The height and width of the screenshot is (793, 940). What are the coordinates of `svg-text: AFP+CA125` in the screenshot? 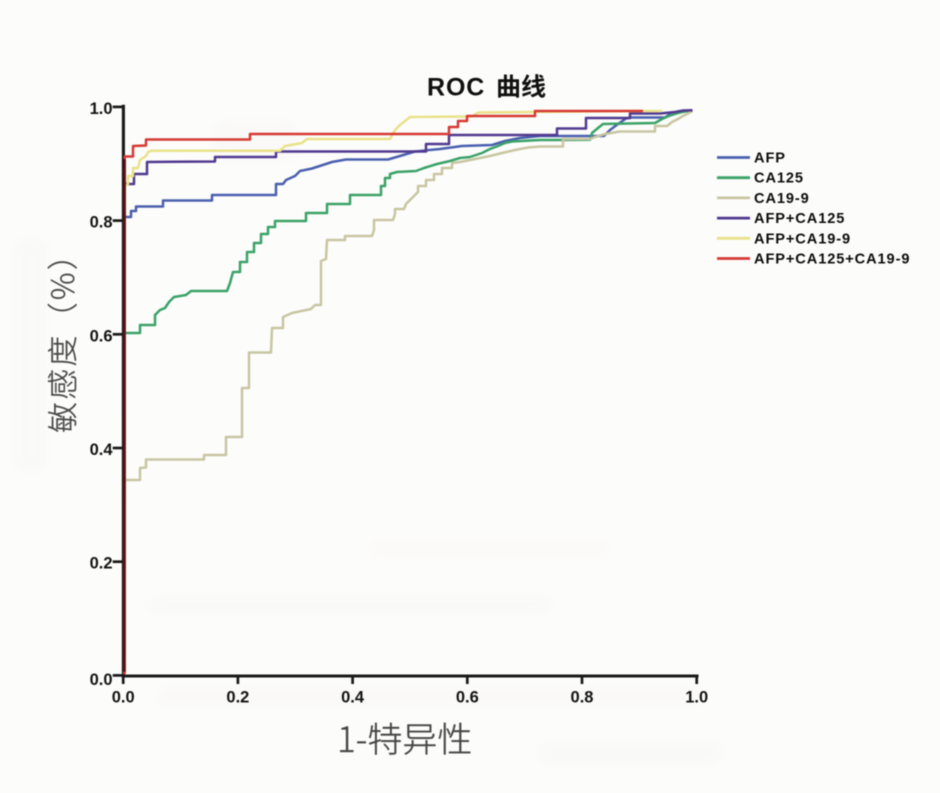 It's located at (799, 219).